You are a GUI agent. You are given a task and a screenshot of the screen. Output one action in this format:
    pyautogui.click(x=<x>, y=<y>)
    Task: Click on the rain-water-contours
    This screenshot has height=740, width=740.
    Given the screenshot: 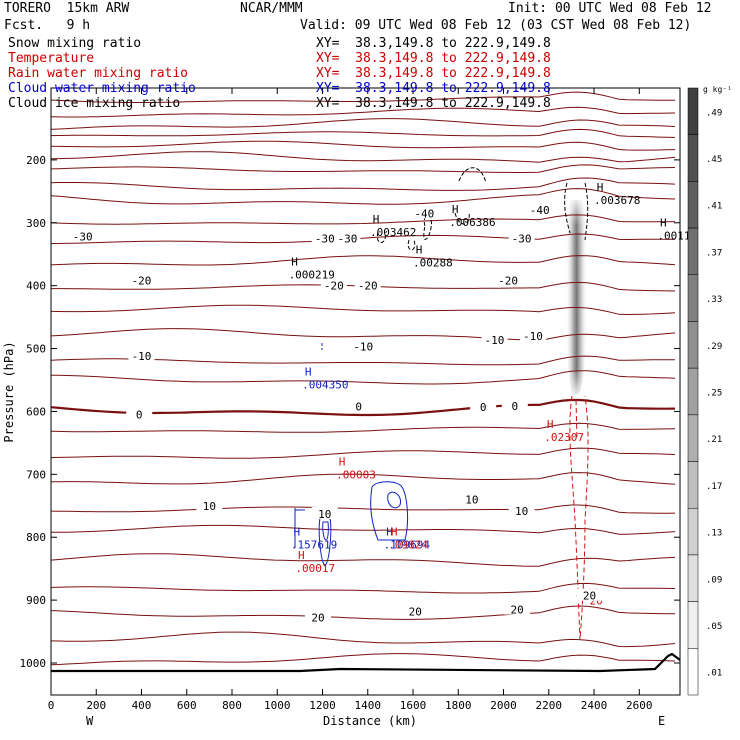 What is the action you would take?
    pyautogui.click(x=579, y=518)
    